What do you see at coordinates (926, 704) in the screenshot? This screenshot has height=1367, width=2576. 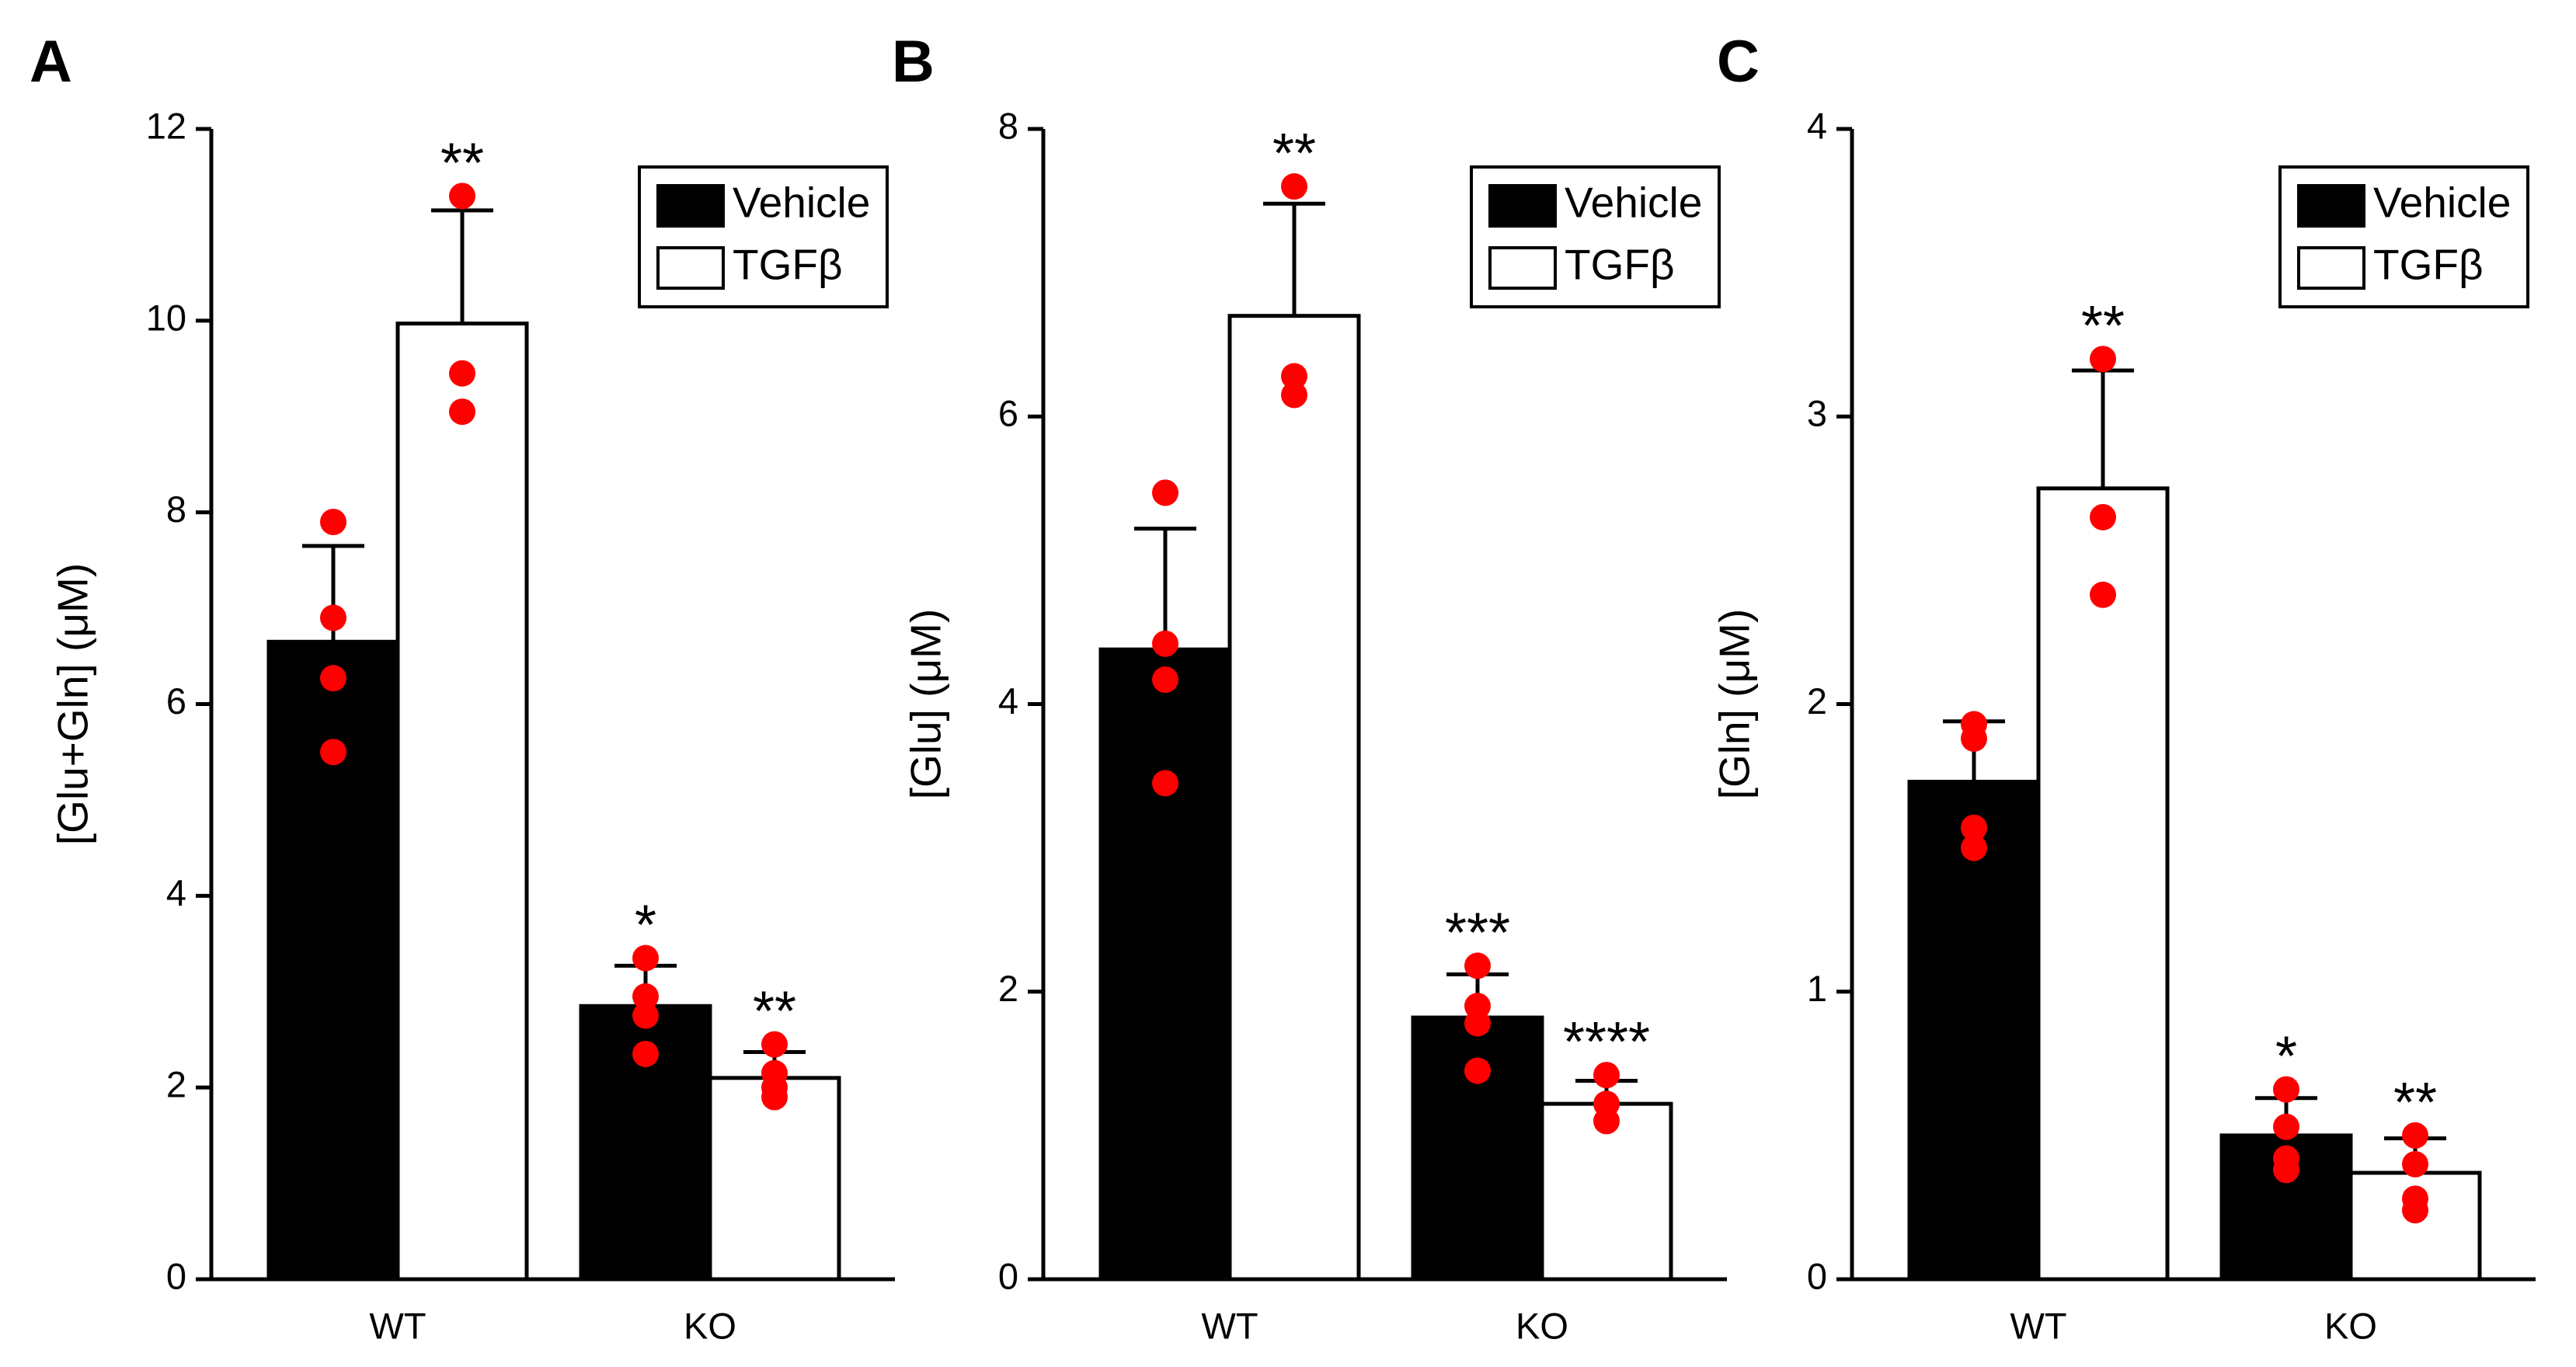 I see `y-axis-label: [Glu] (μM)` at bounding box center [926, 704].